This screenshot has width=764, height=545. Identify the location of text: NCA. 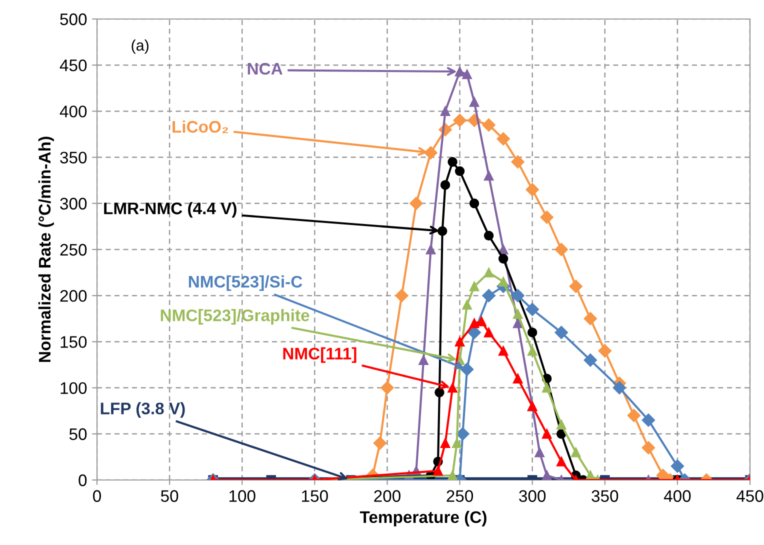
(265, 68).